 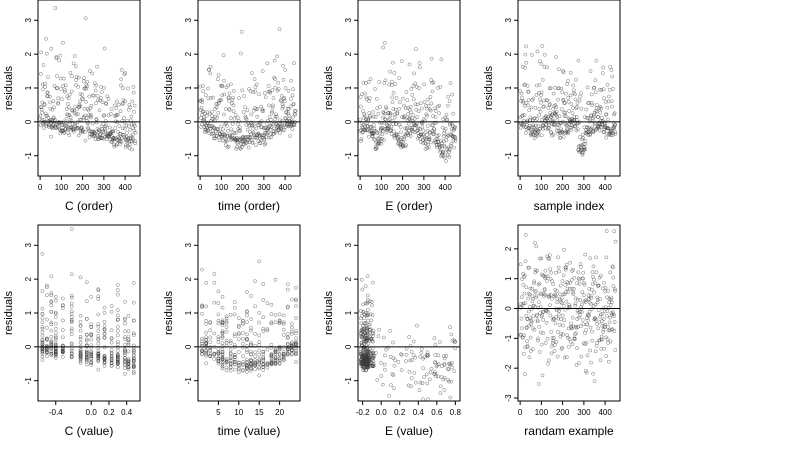 I want to click on y-tick-label: 3, so click(x=28, y=20).